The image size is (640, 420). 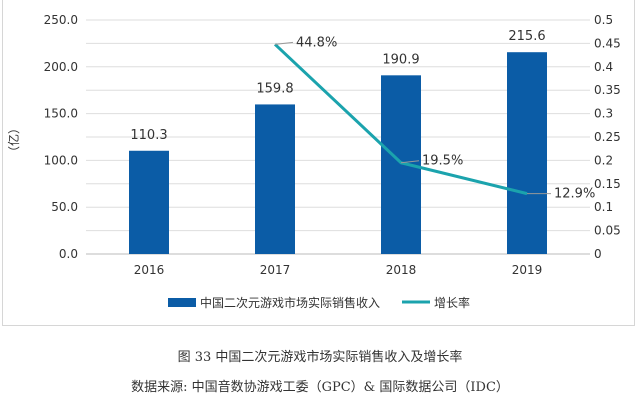 What do you see at coordinates (13, 140) in the screenshot?
I see `y-axis-label: （亿）` at bounding box center [13, 140].